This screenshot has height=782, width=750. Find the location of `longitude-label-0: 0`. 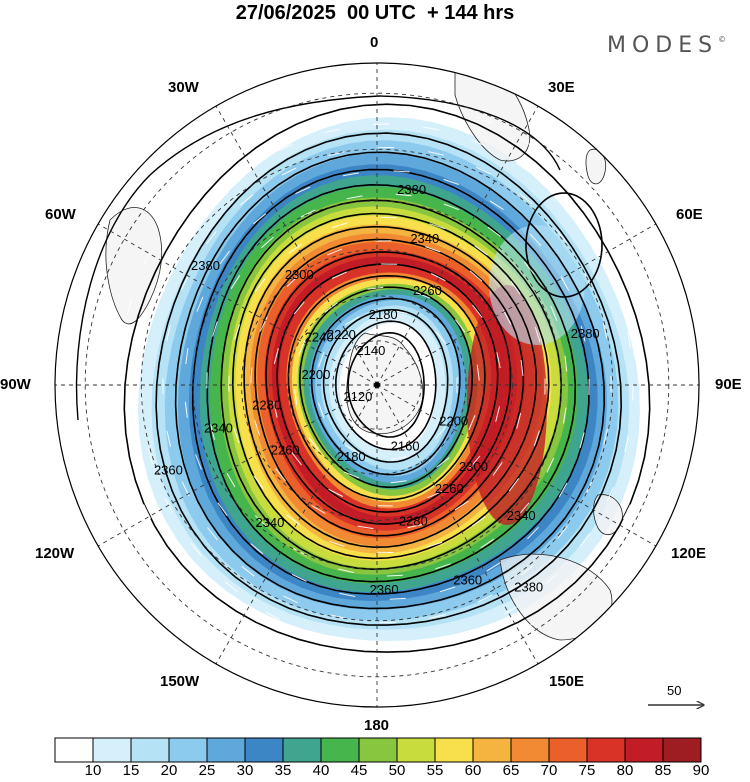

longitude-label-0: 0 is located at coordinates (374, 42).